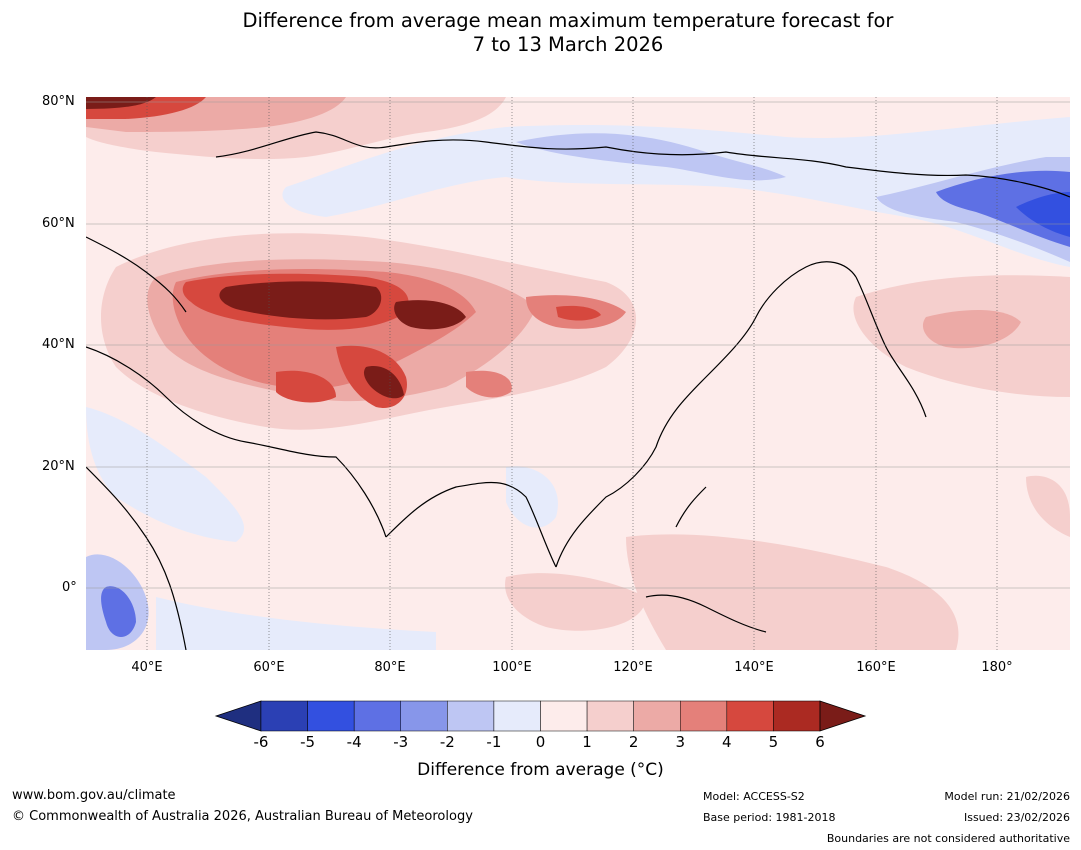  What do you see at coordinates (165, 474) in the screenshot?
I see `cool-region-arabia` at bounding box center [165, 474].